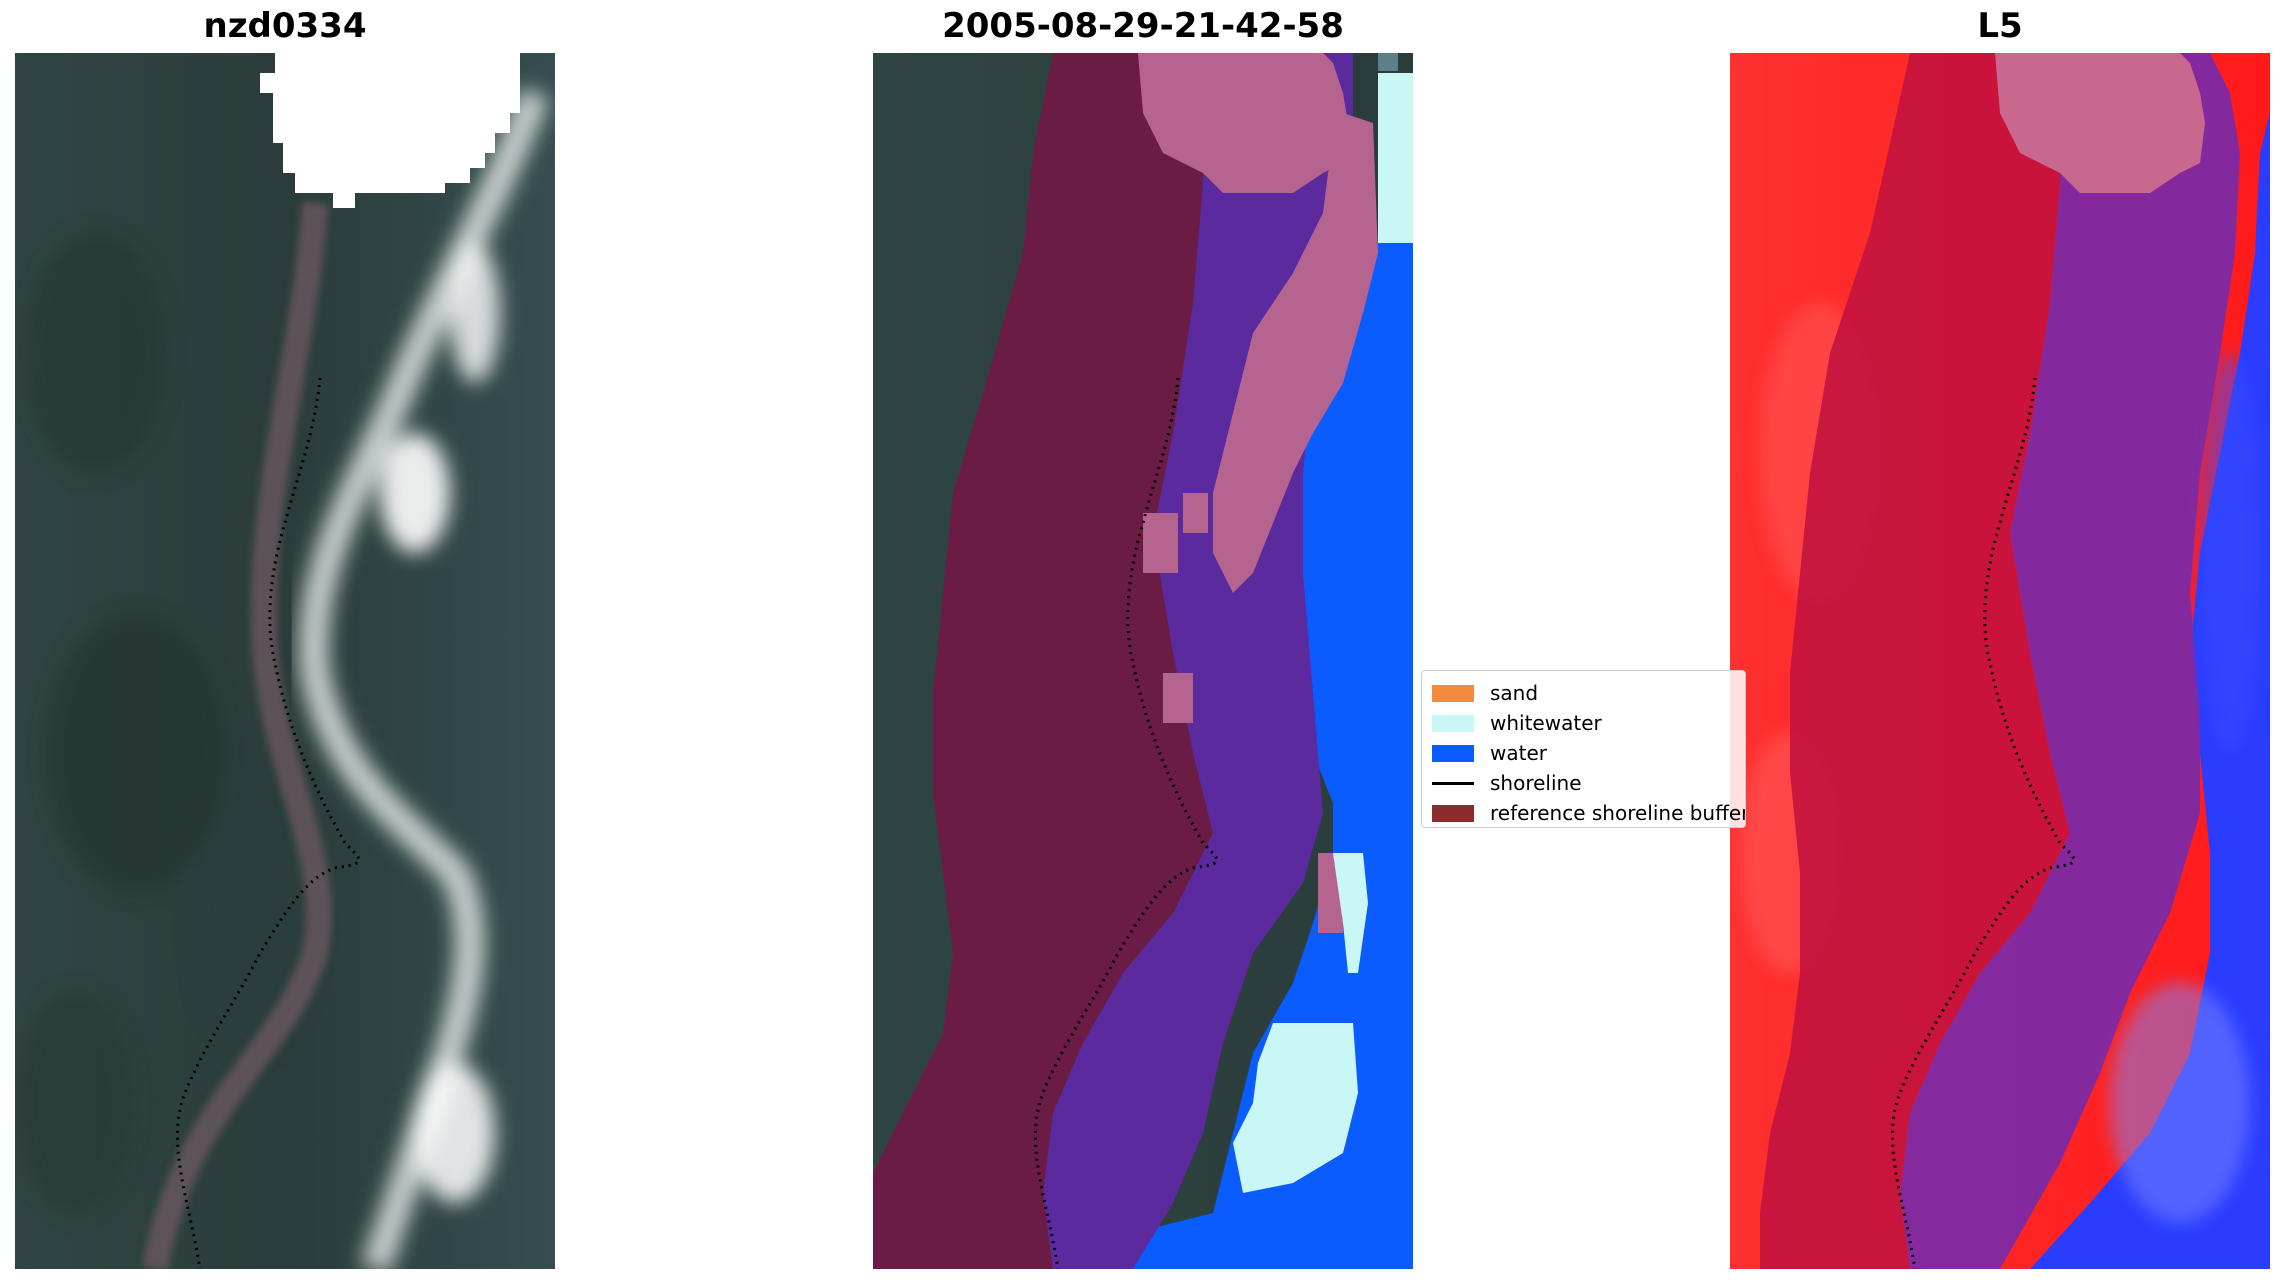  What do you see at coordinates (1536, 783) in the screenshot?
I see `legend-label-shoreline: shoreline` at bounding box center [1536, 783].